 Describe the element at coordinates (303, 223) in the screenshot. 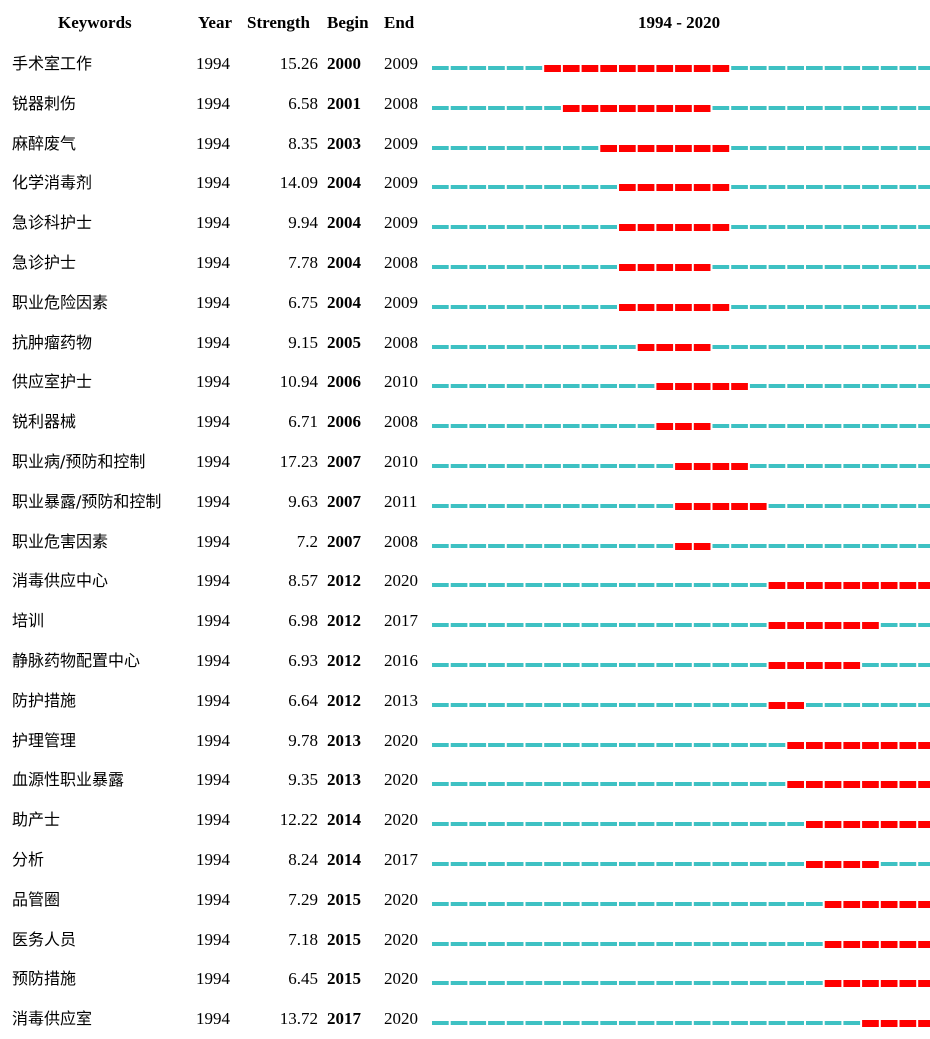

I see `strength-value: 9.94` at that location.